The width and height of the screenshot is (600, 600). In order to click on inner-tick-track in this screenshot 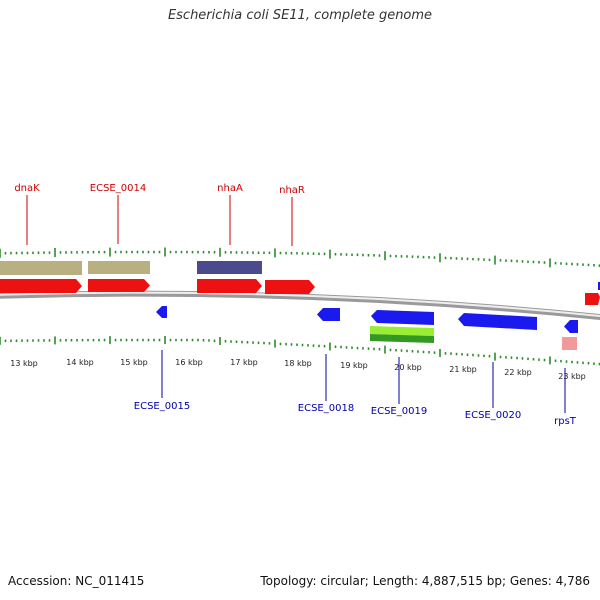, I will do `click(300, 351)`.